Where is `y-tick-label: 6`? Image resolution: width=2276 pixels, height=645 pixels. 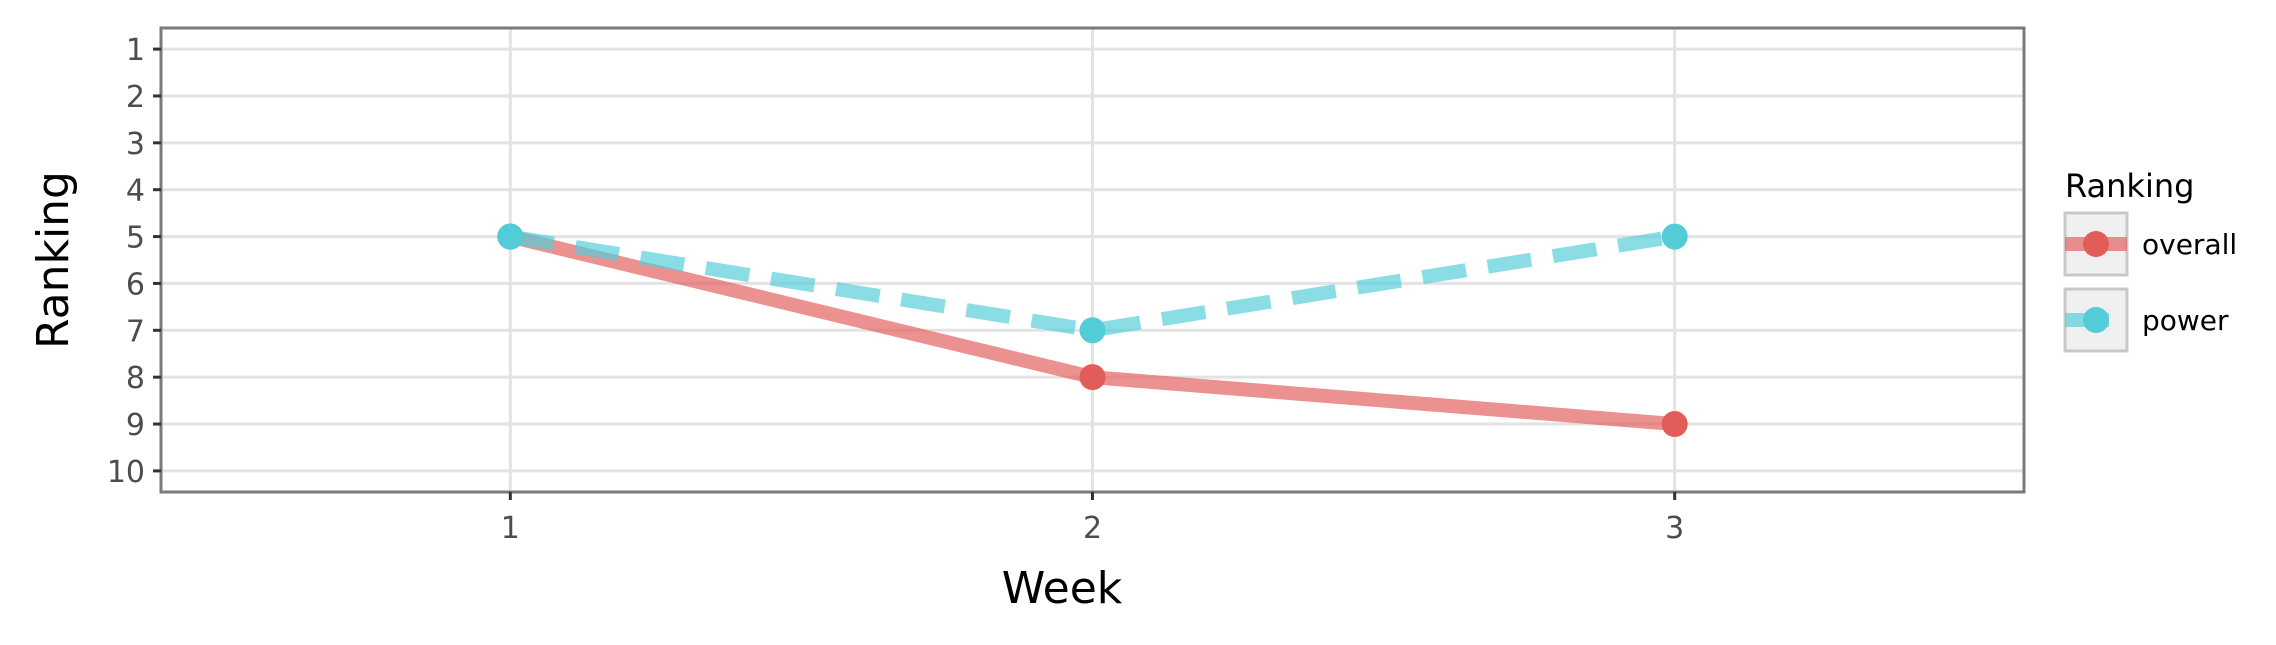
y-tick-label: 6 is located at coordinates (135, 284).